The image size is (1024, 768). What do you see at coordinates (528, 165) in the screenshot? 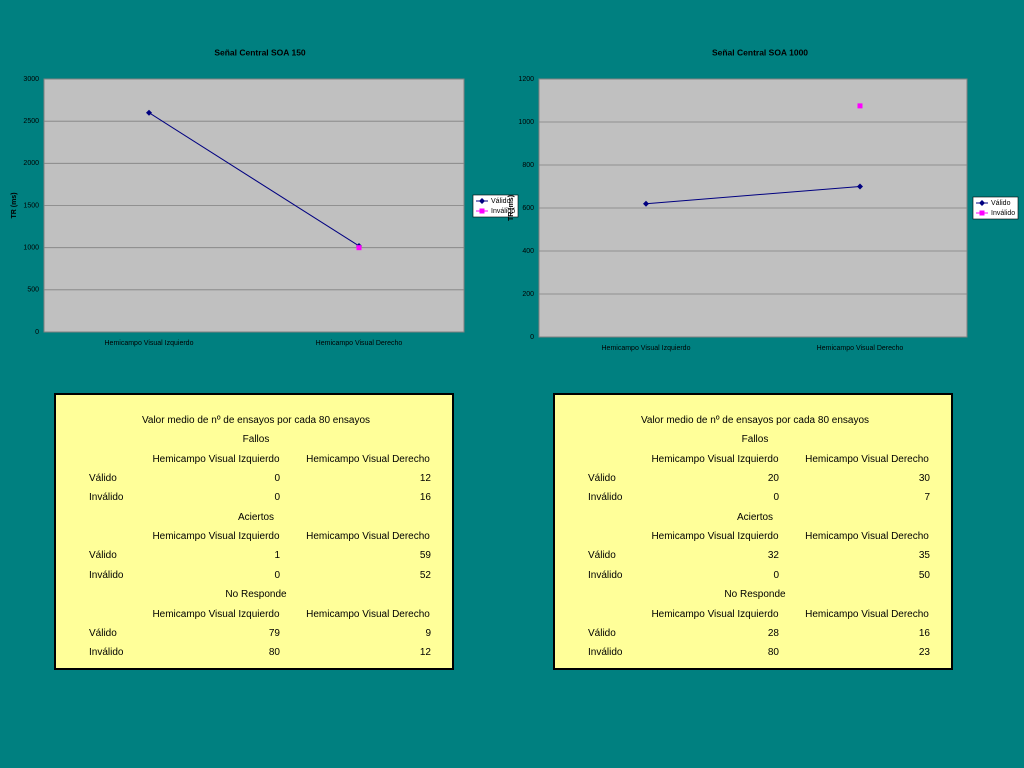
I see `y-tick-label: 800` at bounding box center [528, 165].